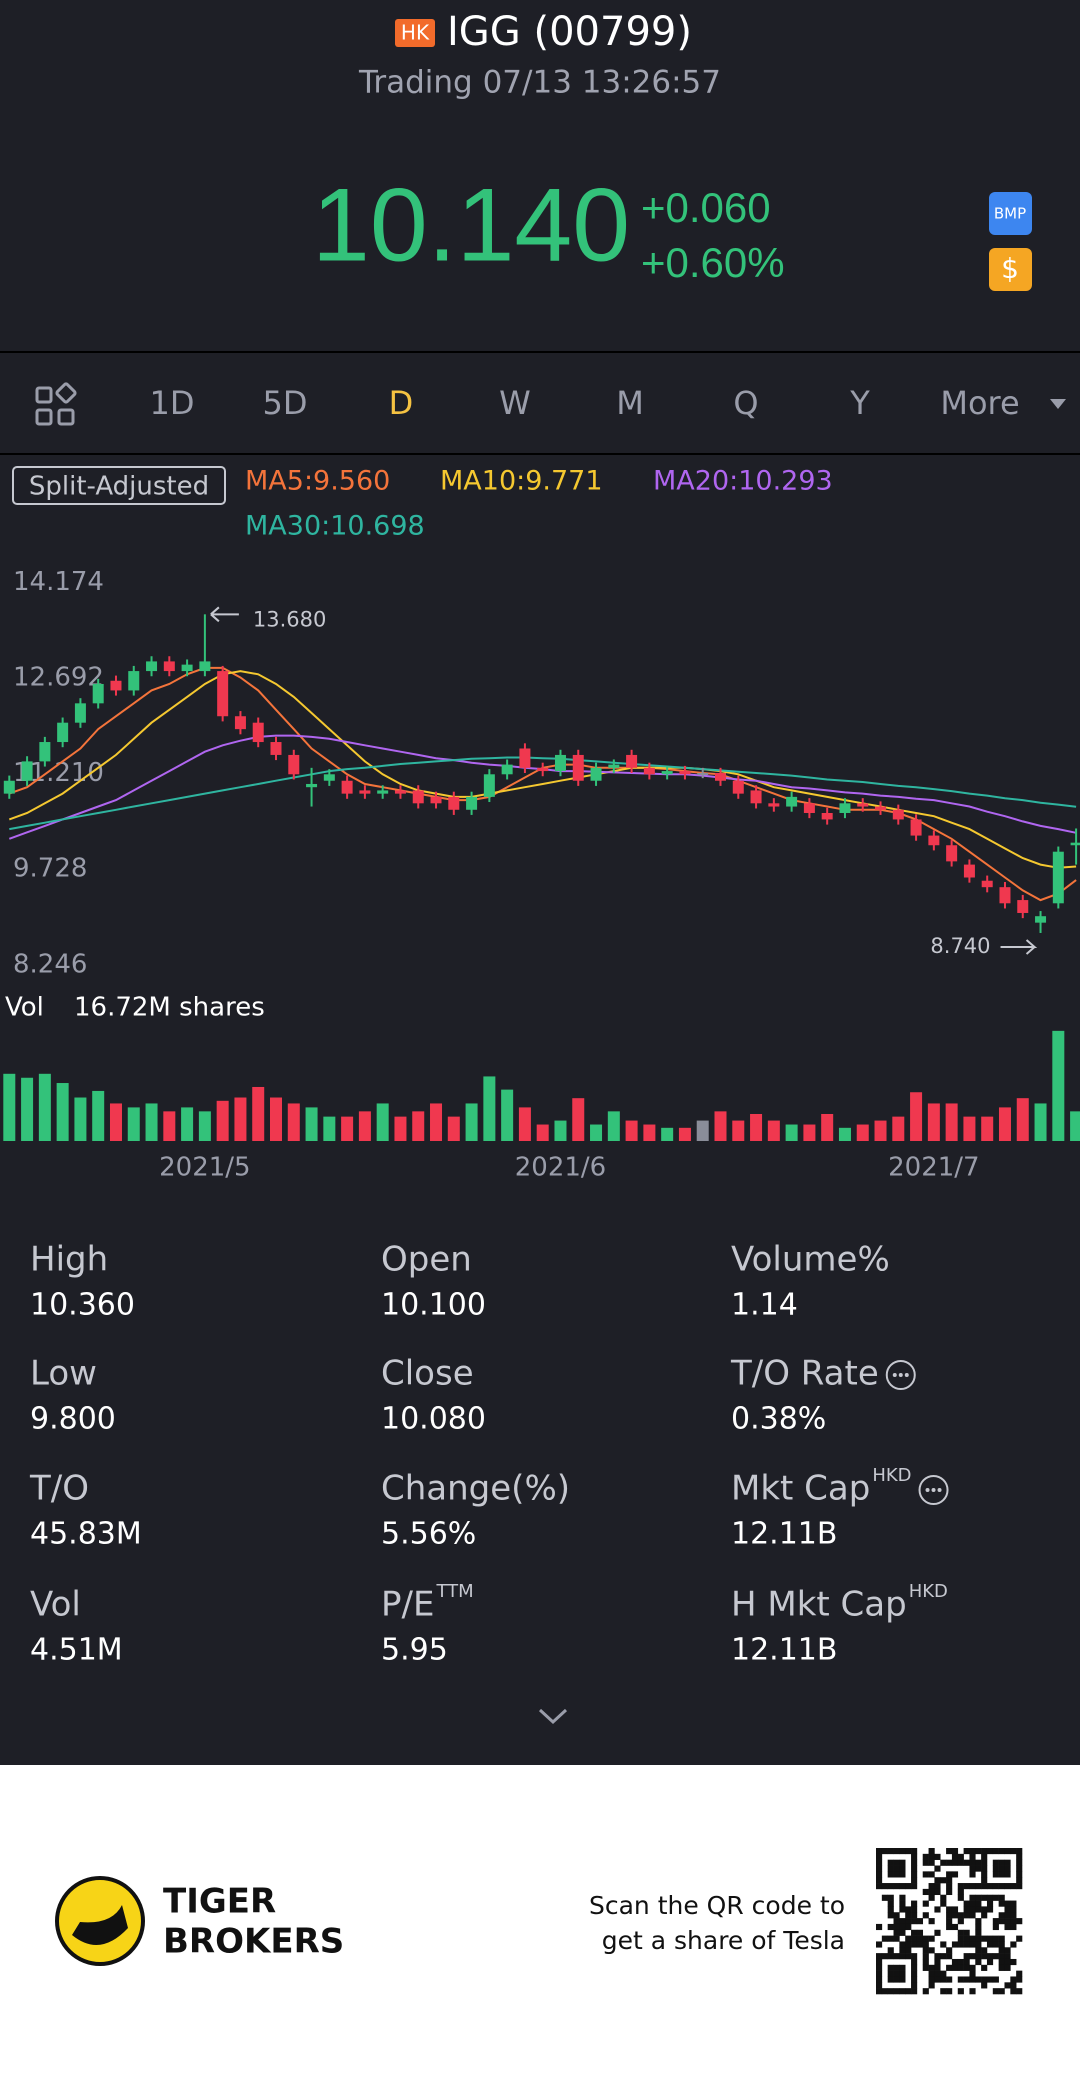  I want to click on dollar-icon, so click(1010, 269).